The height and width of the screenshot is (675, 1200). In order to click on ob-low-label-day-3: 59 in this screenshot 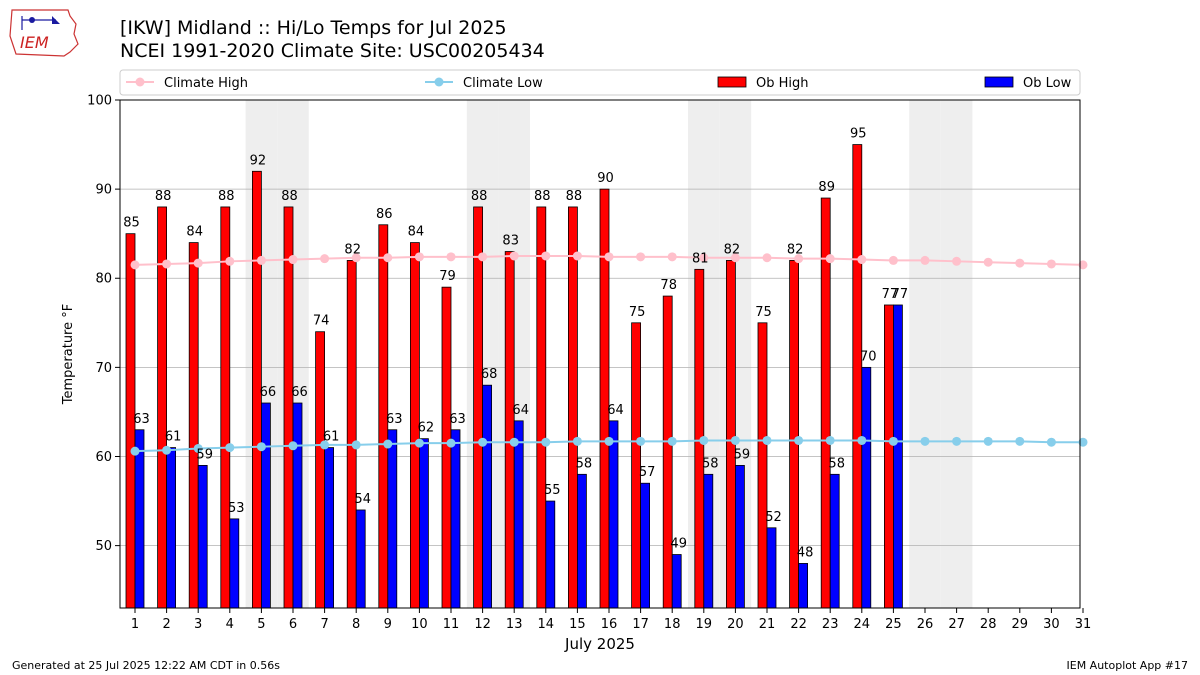, I will do `click(204, 454)`.